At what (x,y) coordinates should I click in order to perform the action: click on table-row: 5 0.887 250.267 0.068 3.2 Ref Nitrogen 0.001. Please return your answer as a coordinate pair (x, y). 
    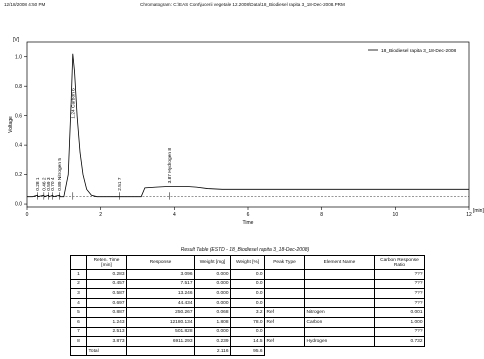
    Looking at the image, I should click on (247, 312).